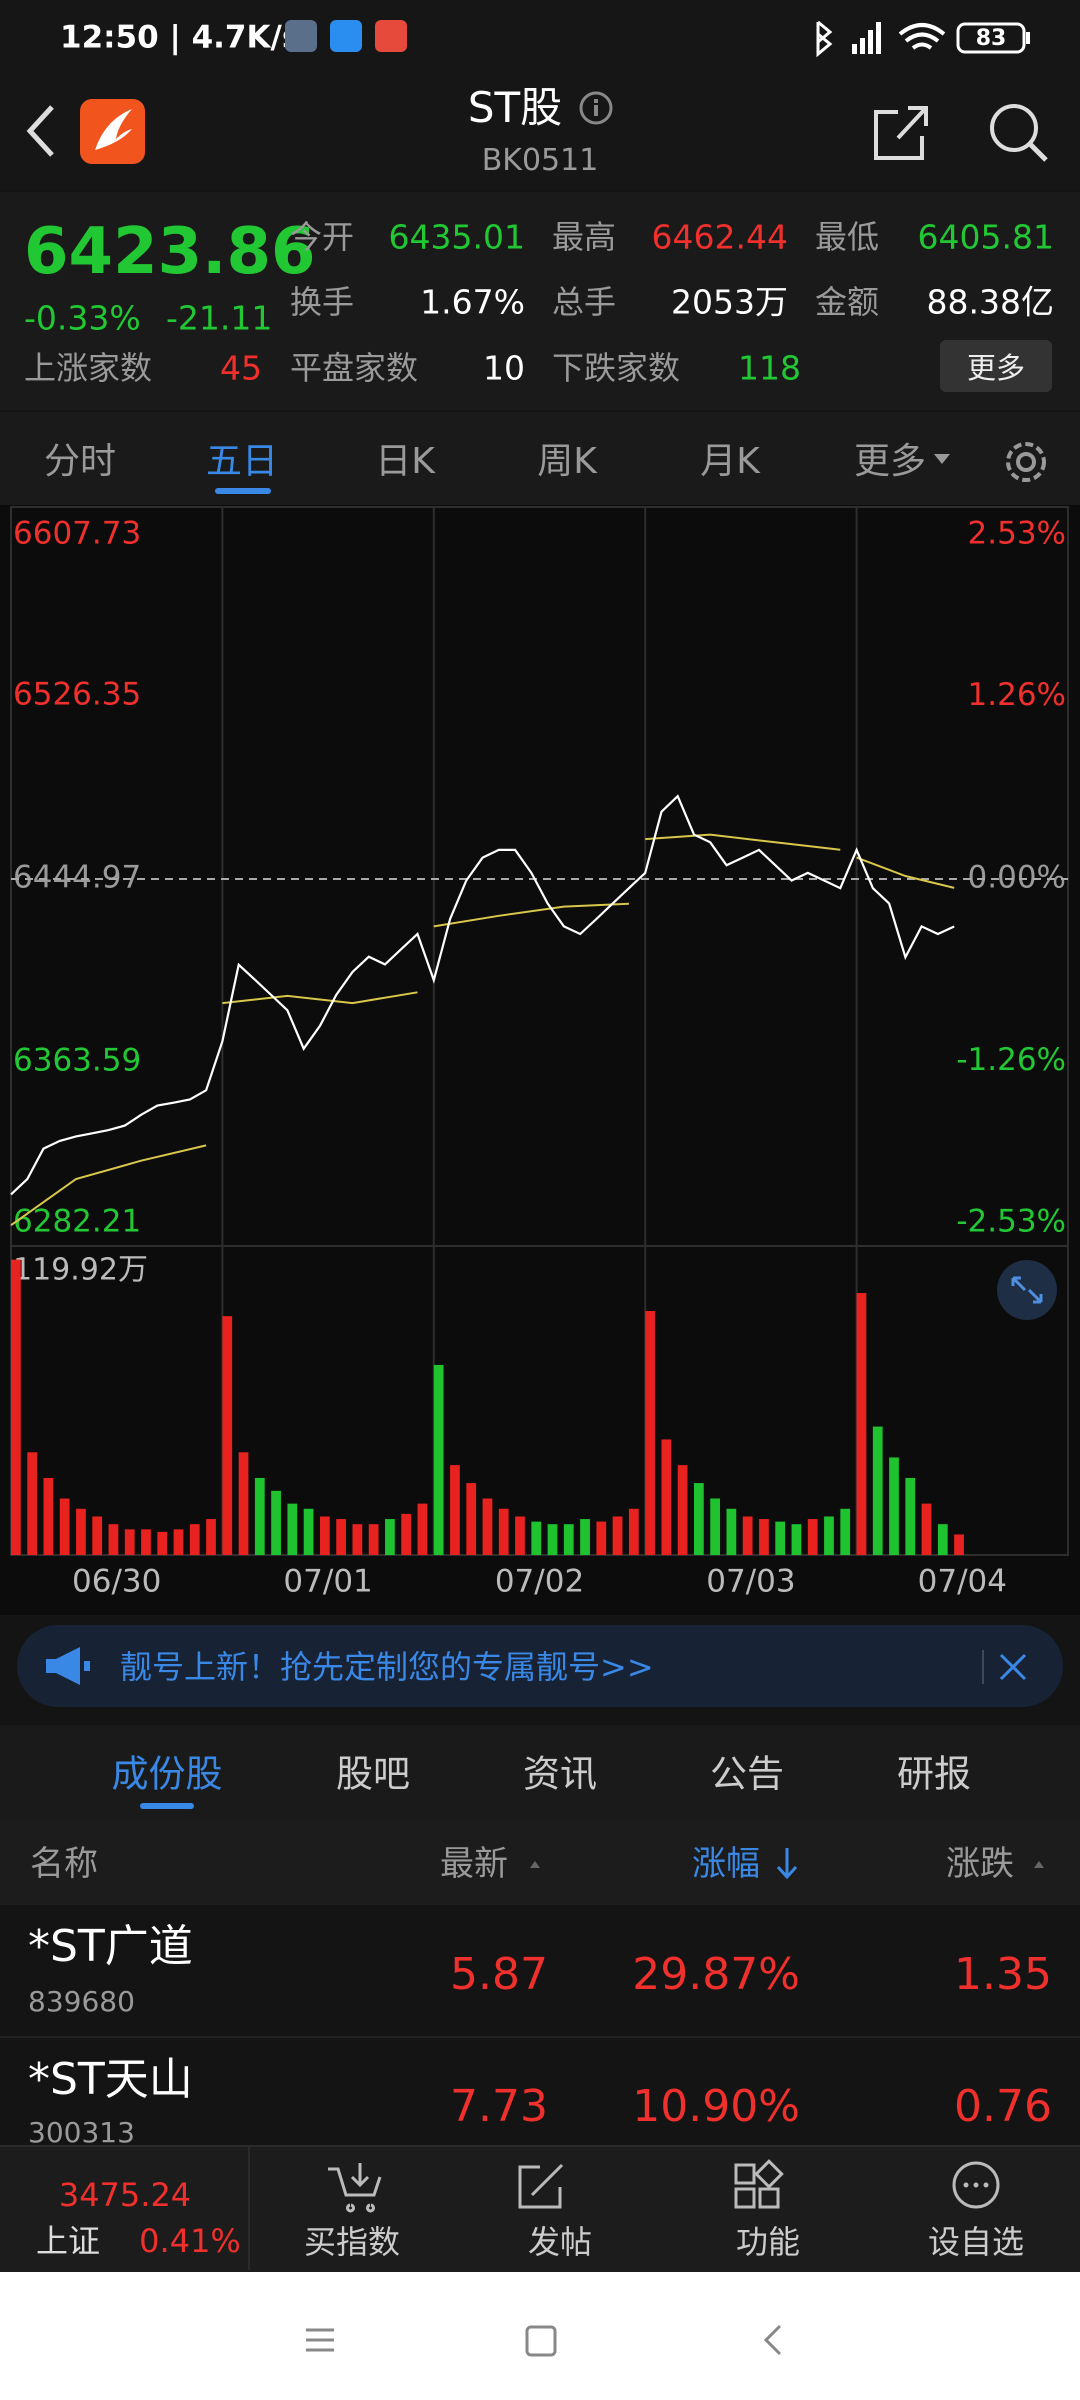 Image resolution: width=1080 pixels, height=2400 pixels. What do you see at coordinates (515, 107) in the screenshot?
I see `page-title: ST股` at bounding box center [515, 107].